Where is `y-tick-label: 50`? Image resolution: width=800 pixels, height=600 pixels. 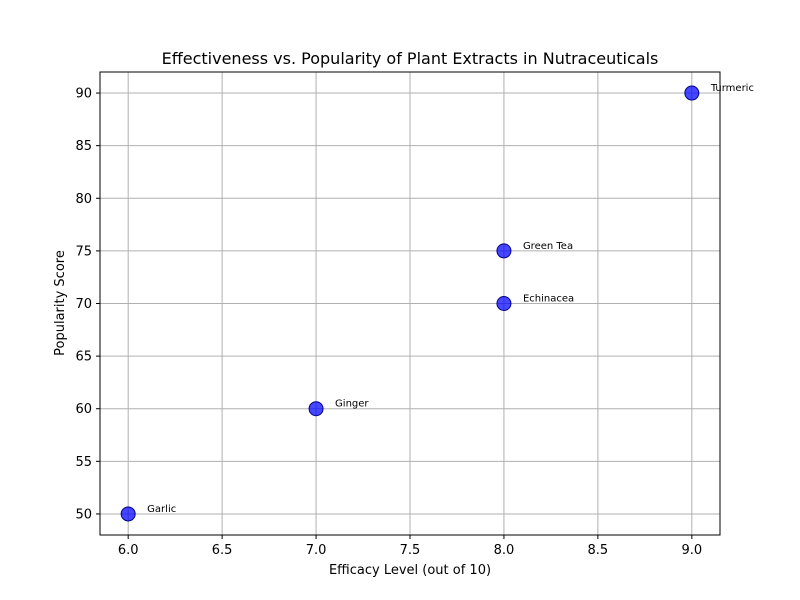
y-tick-label: 50 is located at coordinates (83, 514).